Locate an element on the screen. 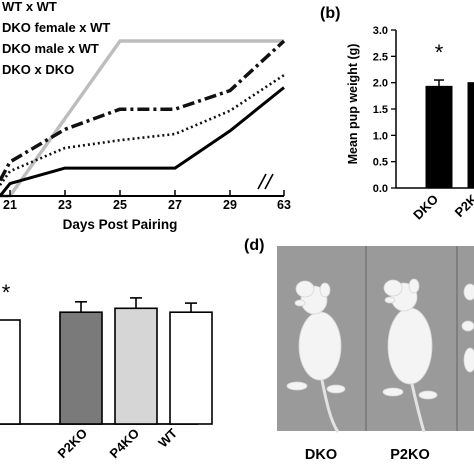 Image resolution: width=474 pixels, height=474 pixels. panel-b-y-ticks: 0.0 0.5 1.0 1.5 2.0 2.5 3.0 is located at coordinates (384, 110).